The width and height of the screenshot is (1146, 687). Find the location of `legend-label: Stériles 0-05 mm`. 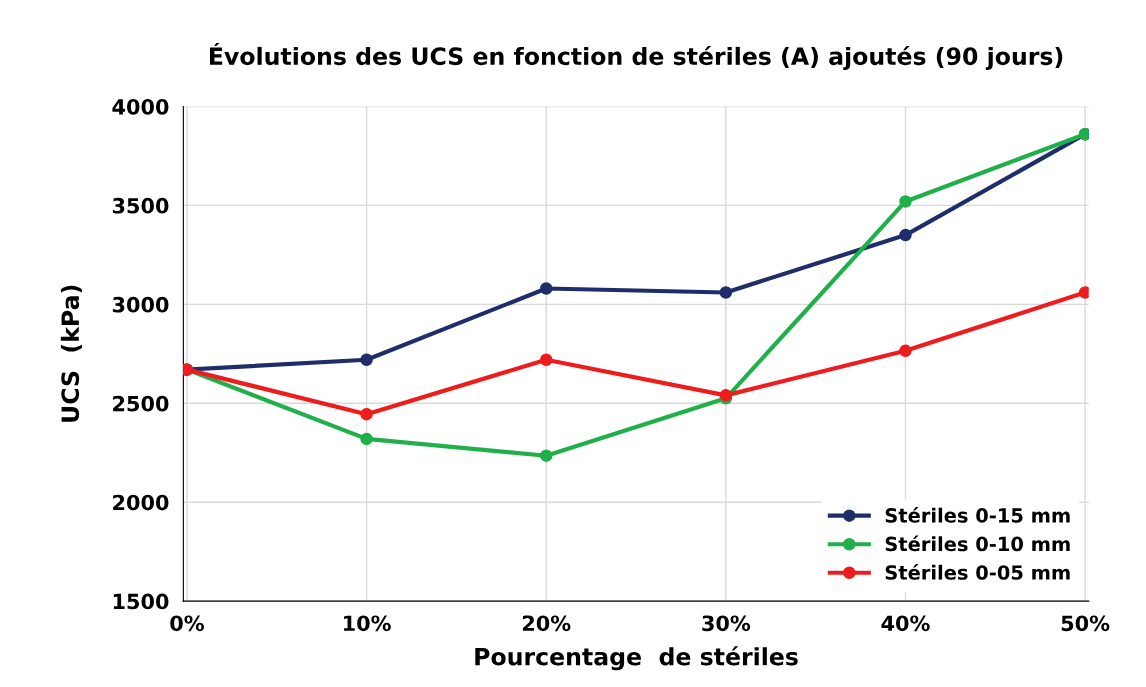

legend-label: Stériles 0-05 mm is located at coordinates (977, 572).